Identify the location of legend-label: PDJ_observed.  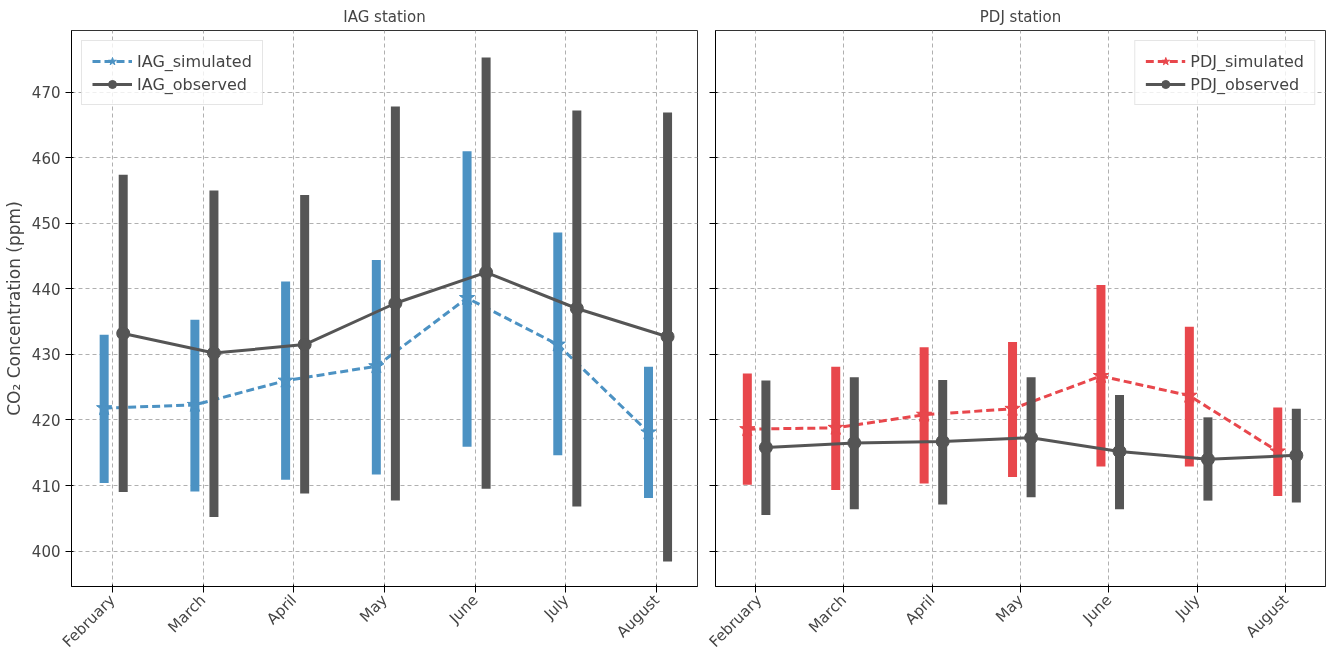
(1245, 84).